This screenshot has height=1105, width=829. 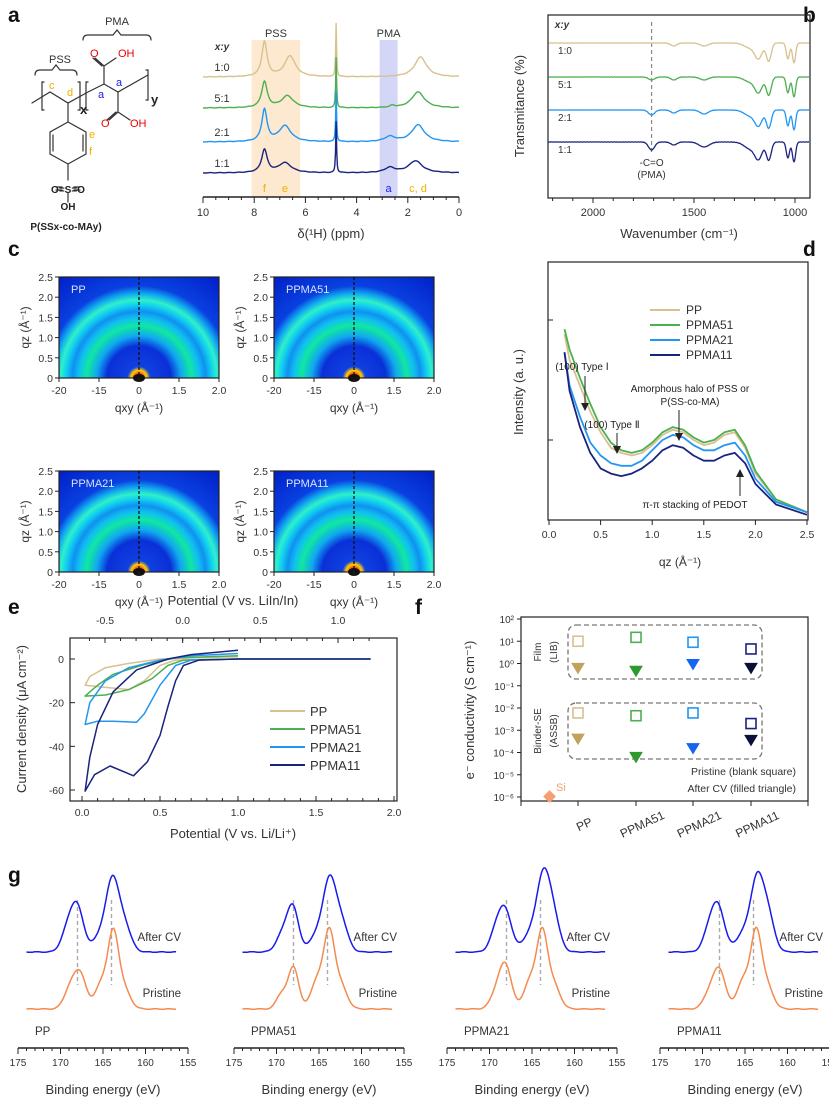 I want to click on linecut-x-tick-label: 0.0, so click(x=549, y=535).